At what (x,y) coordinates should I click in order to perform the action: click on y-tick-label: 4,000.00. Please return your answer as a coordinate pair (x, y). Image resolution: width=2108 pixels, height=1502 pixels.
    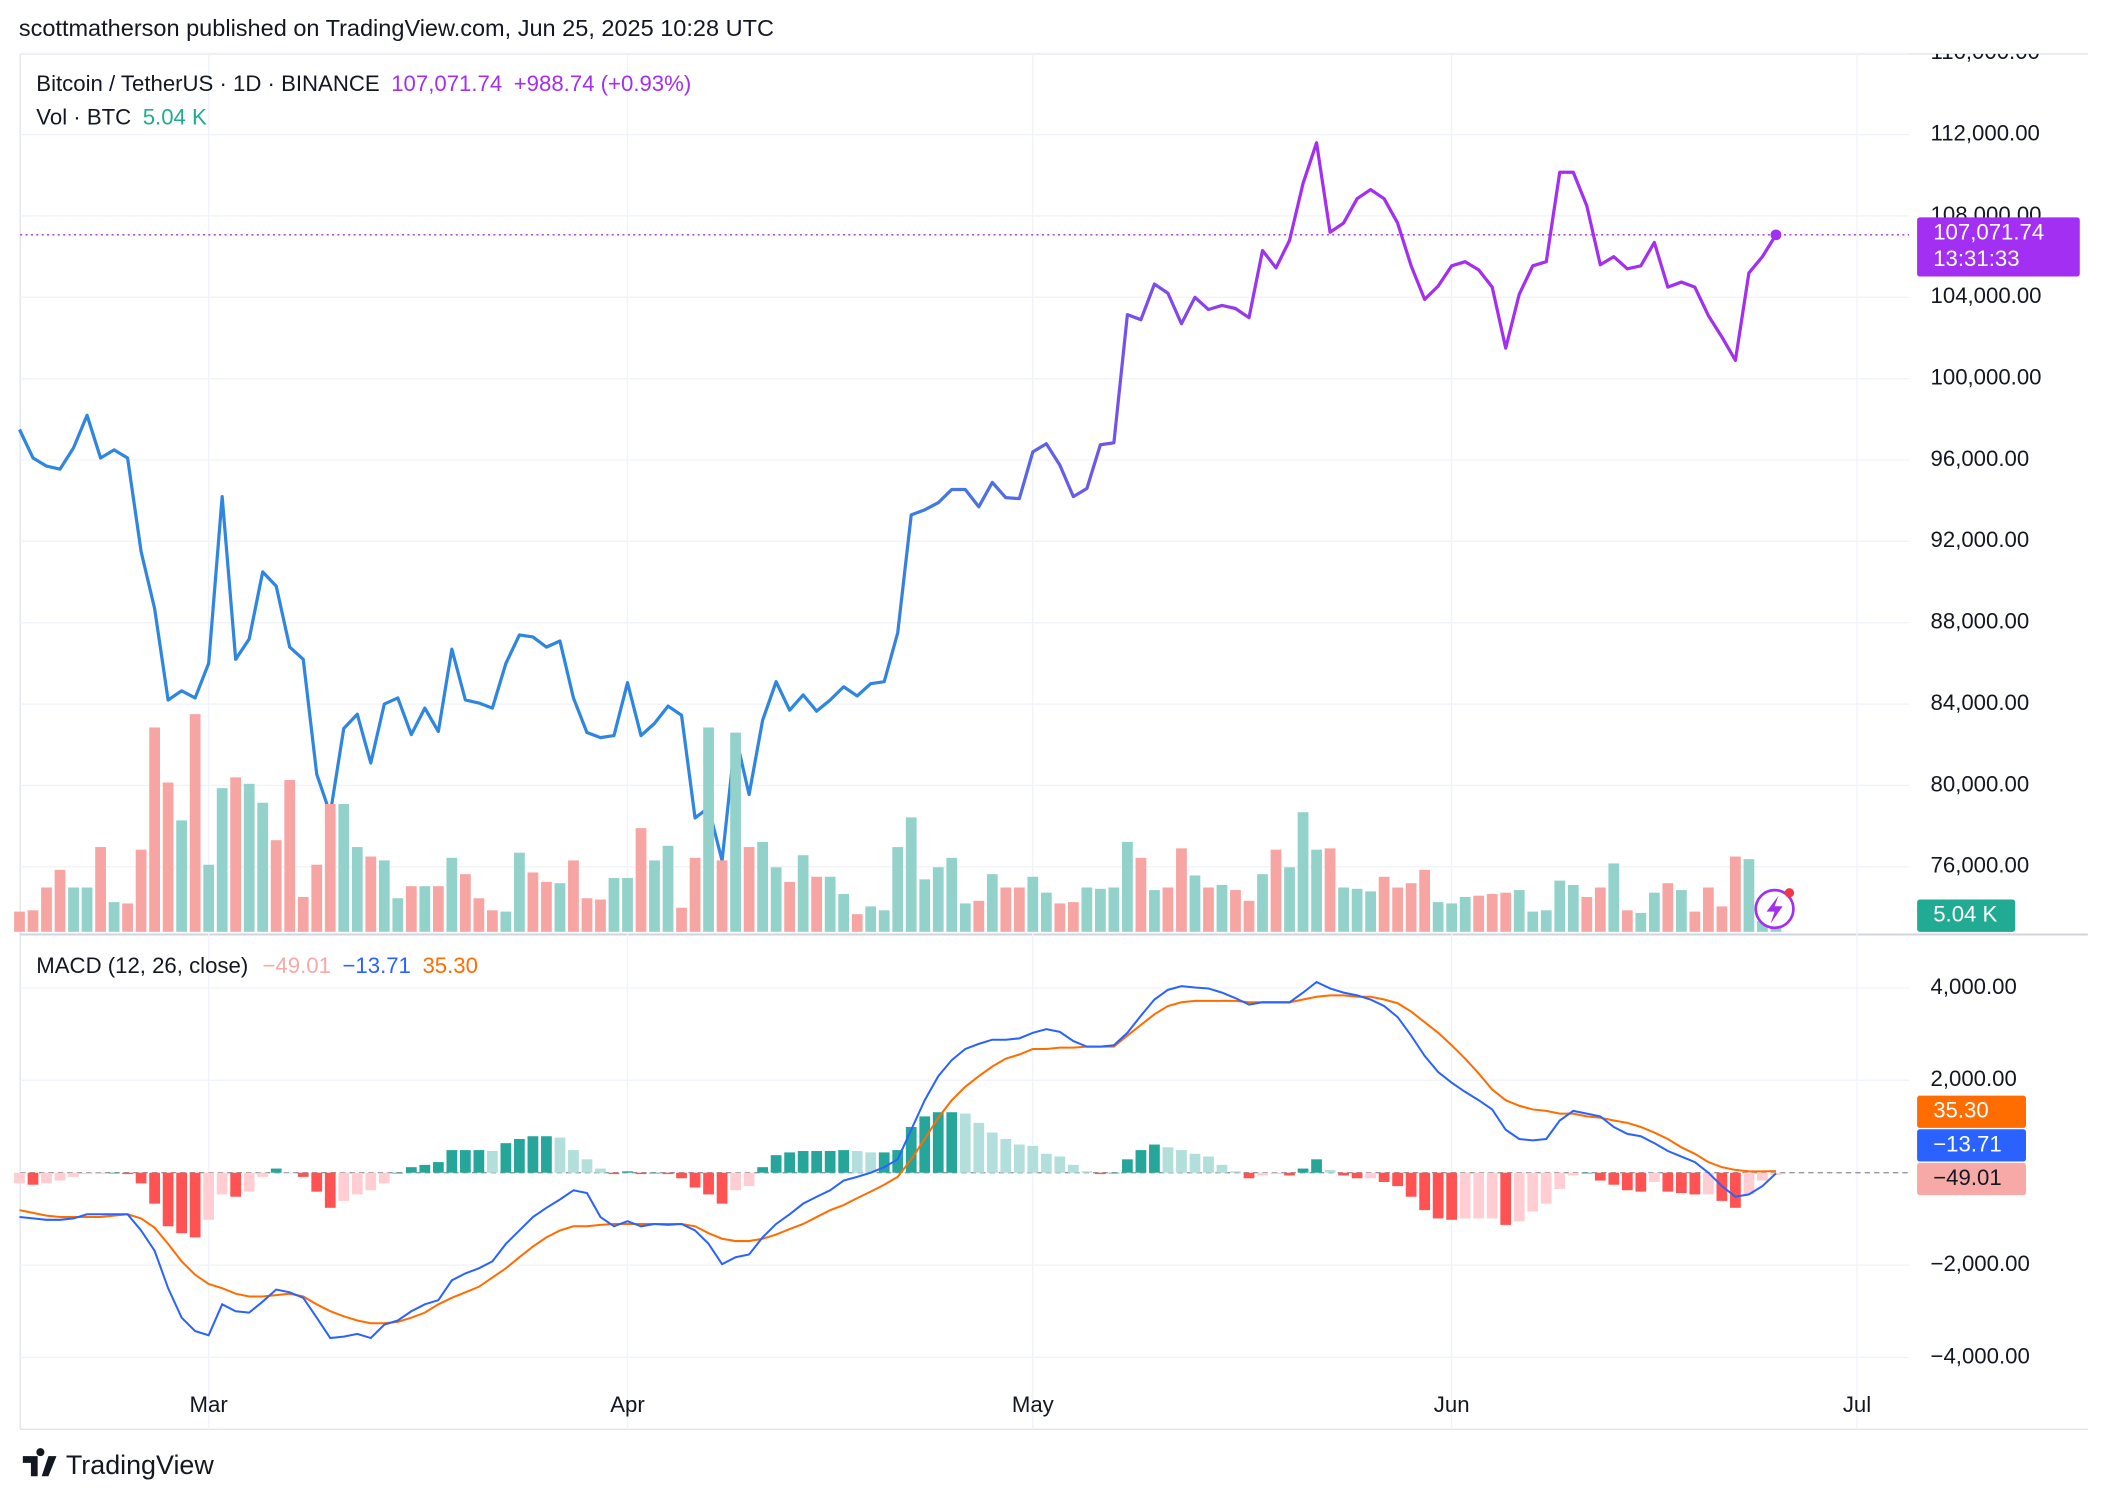
    Looking at the image, I should click on (1974, 986).